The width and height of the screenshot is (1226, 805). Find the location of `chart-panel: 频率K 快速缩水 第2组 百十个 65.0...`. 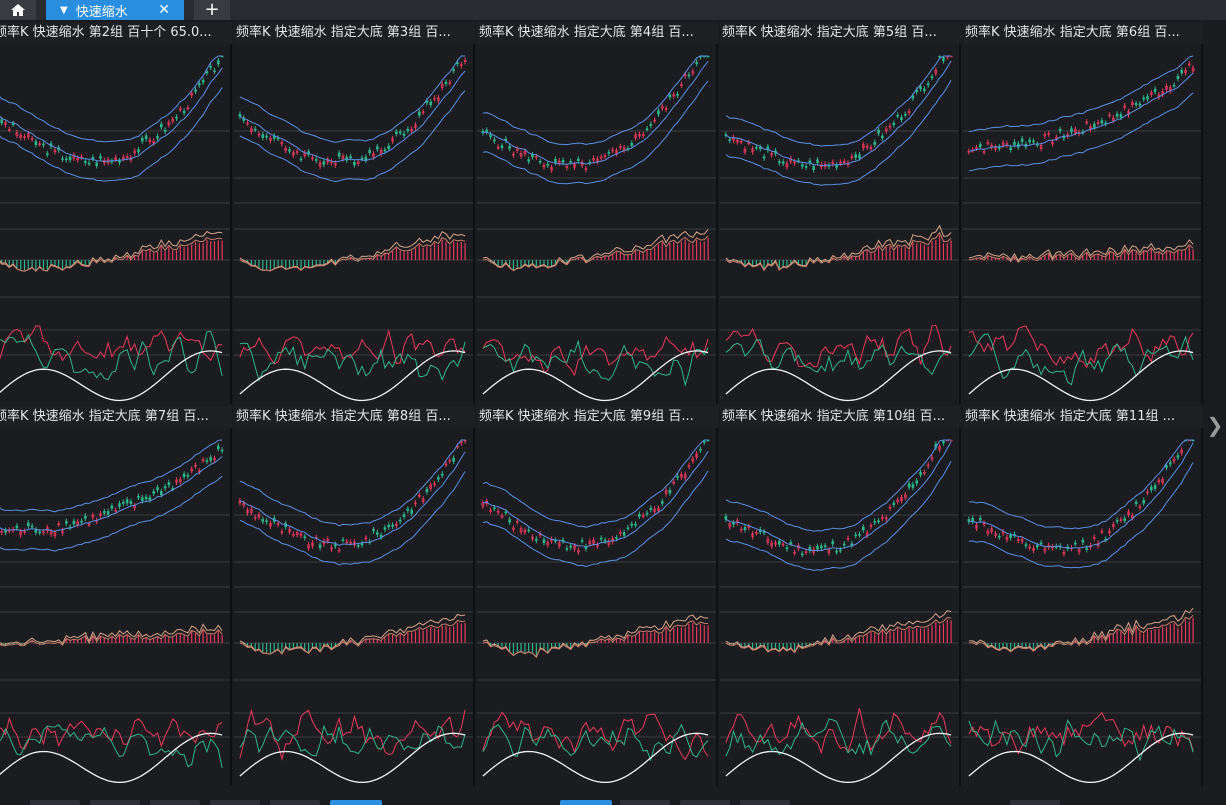

chart-panel: 频率K 快速缩水 第2组 百十个 65.0... is located at coordinates (116, 213).